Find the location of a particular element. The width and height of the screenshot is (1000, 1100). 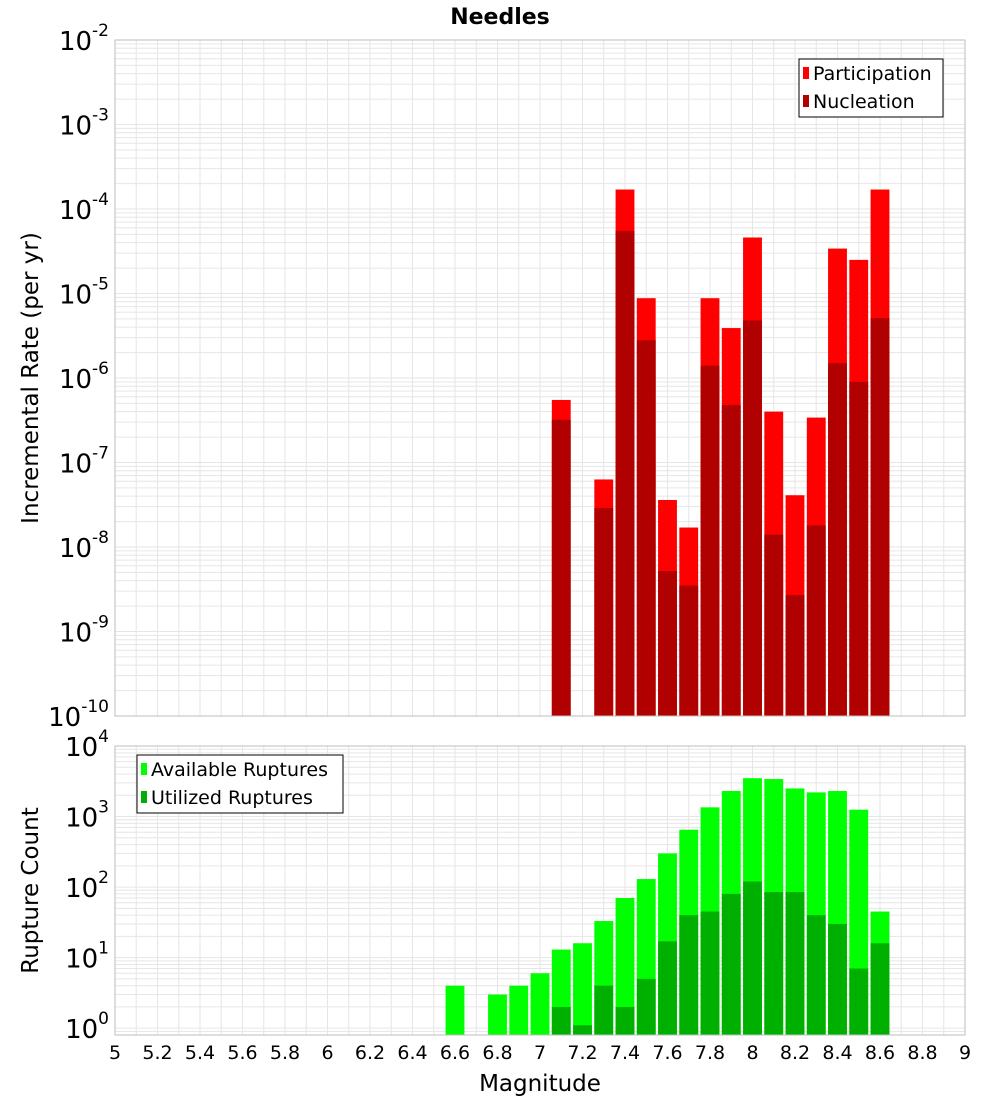

legend: Available Ruptures Utilized Ruptures is located at coordinates (240, 784).